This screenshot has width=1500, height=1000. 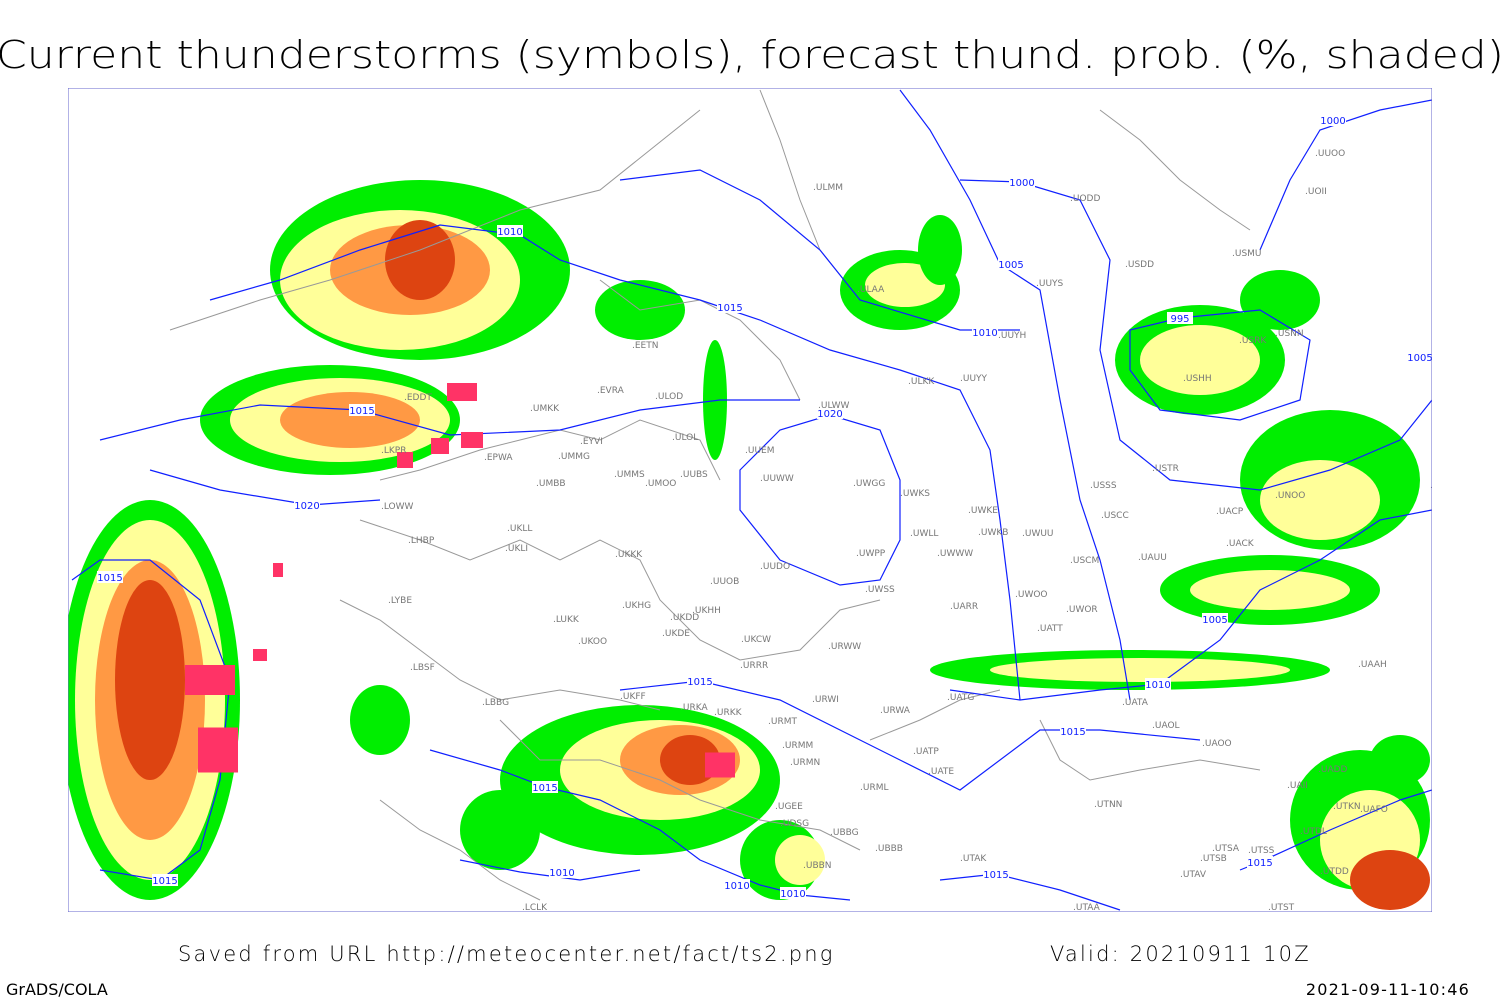 What do you see at coordinates (1253, 341) in the screenshot?
I see `station-label: .USRK` at bounding box center [1253, 341].